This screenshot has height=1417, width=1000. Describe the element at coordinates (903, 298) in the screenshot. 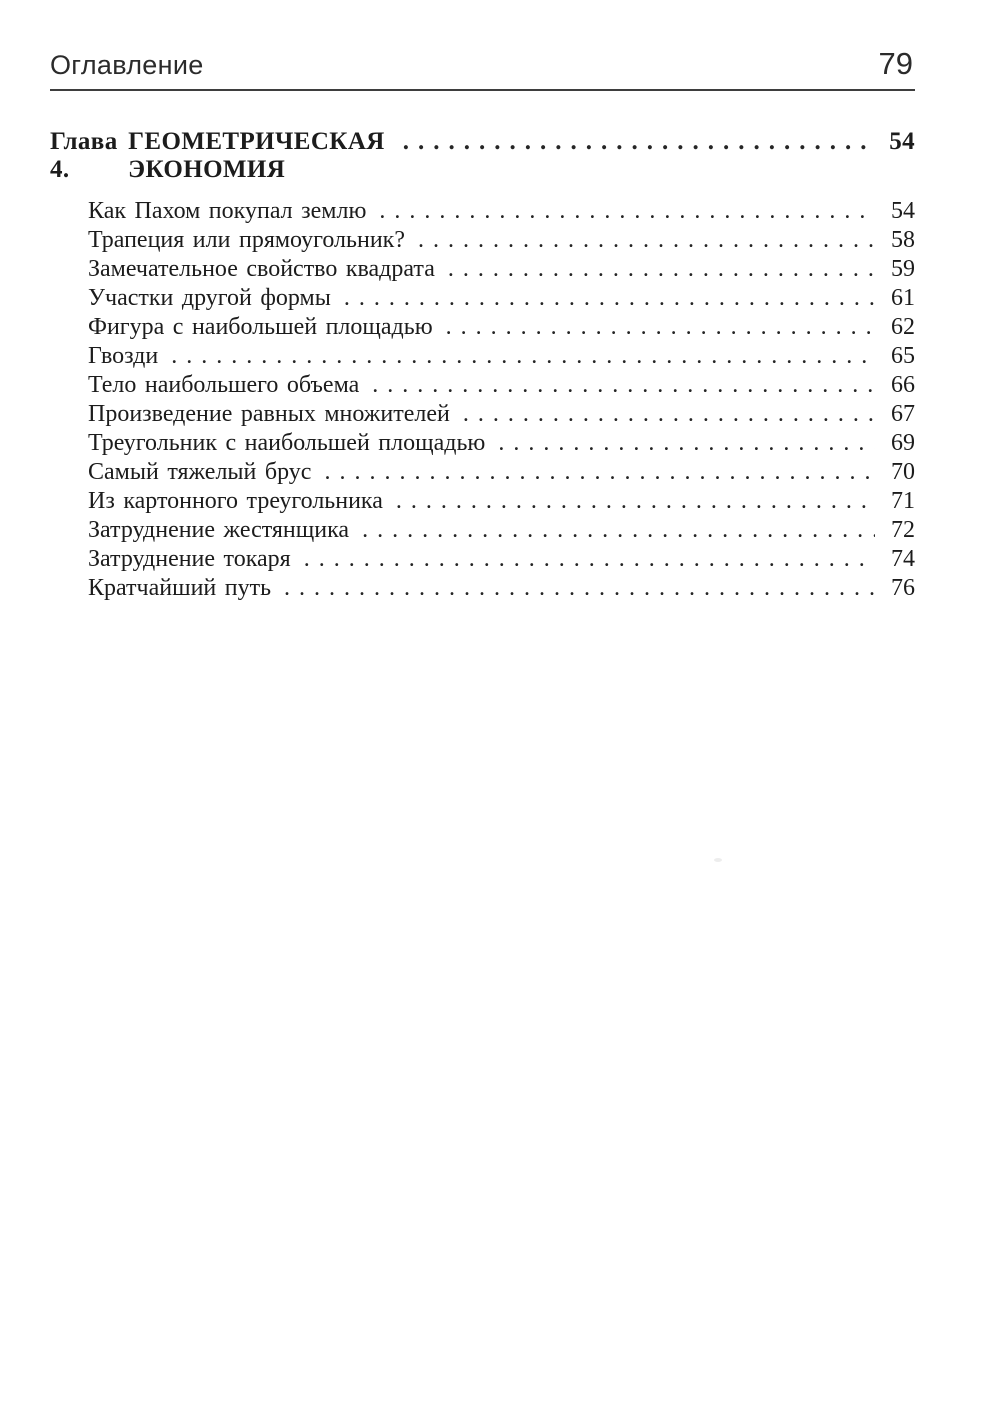

I see `toc-entry-page: 61` at that location.